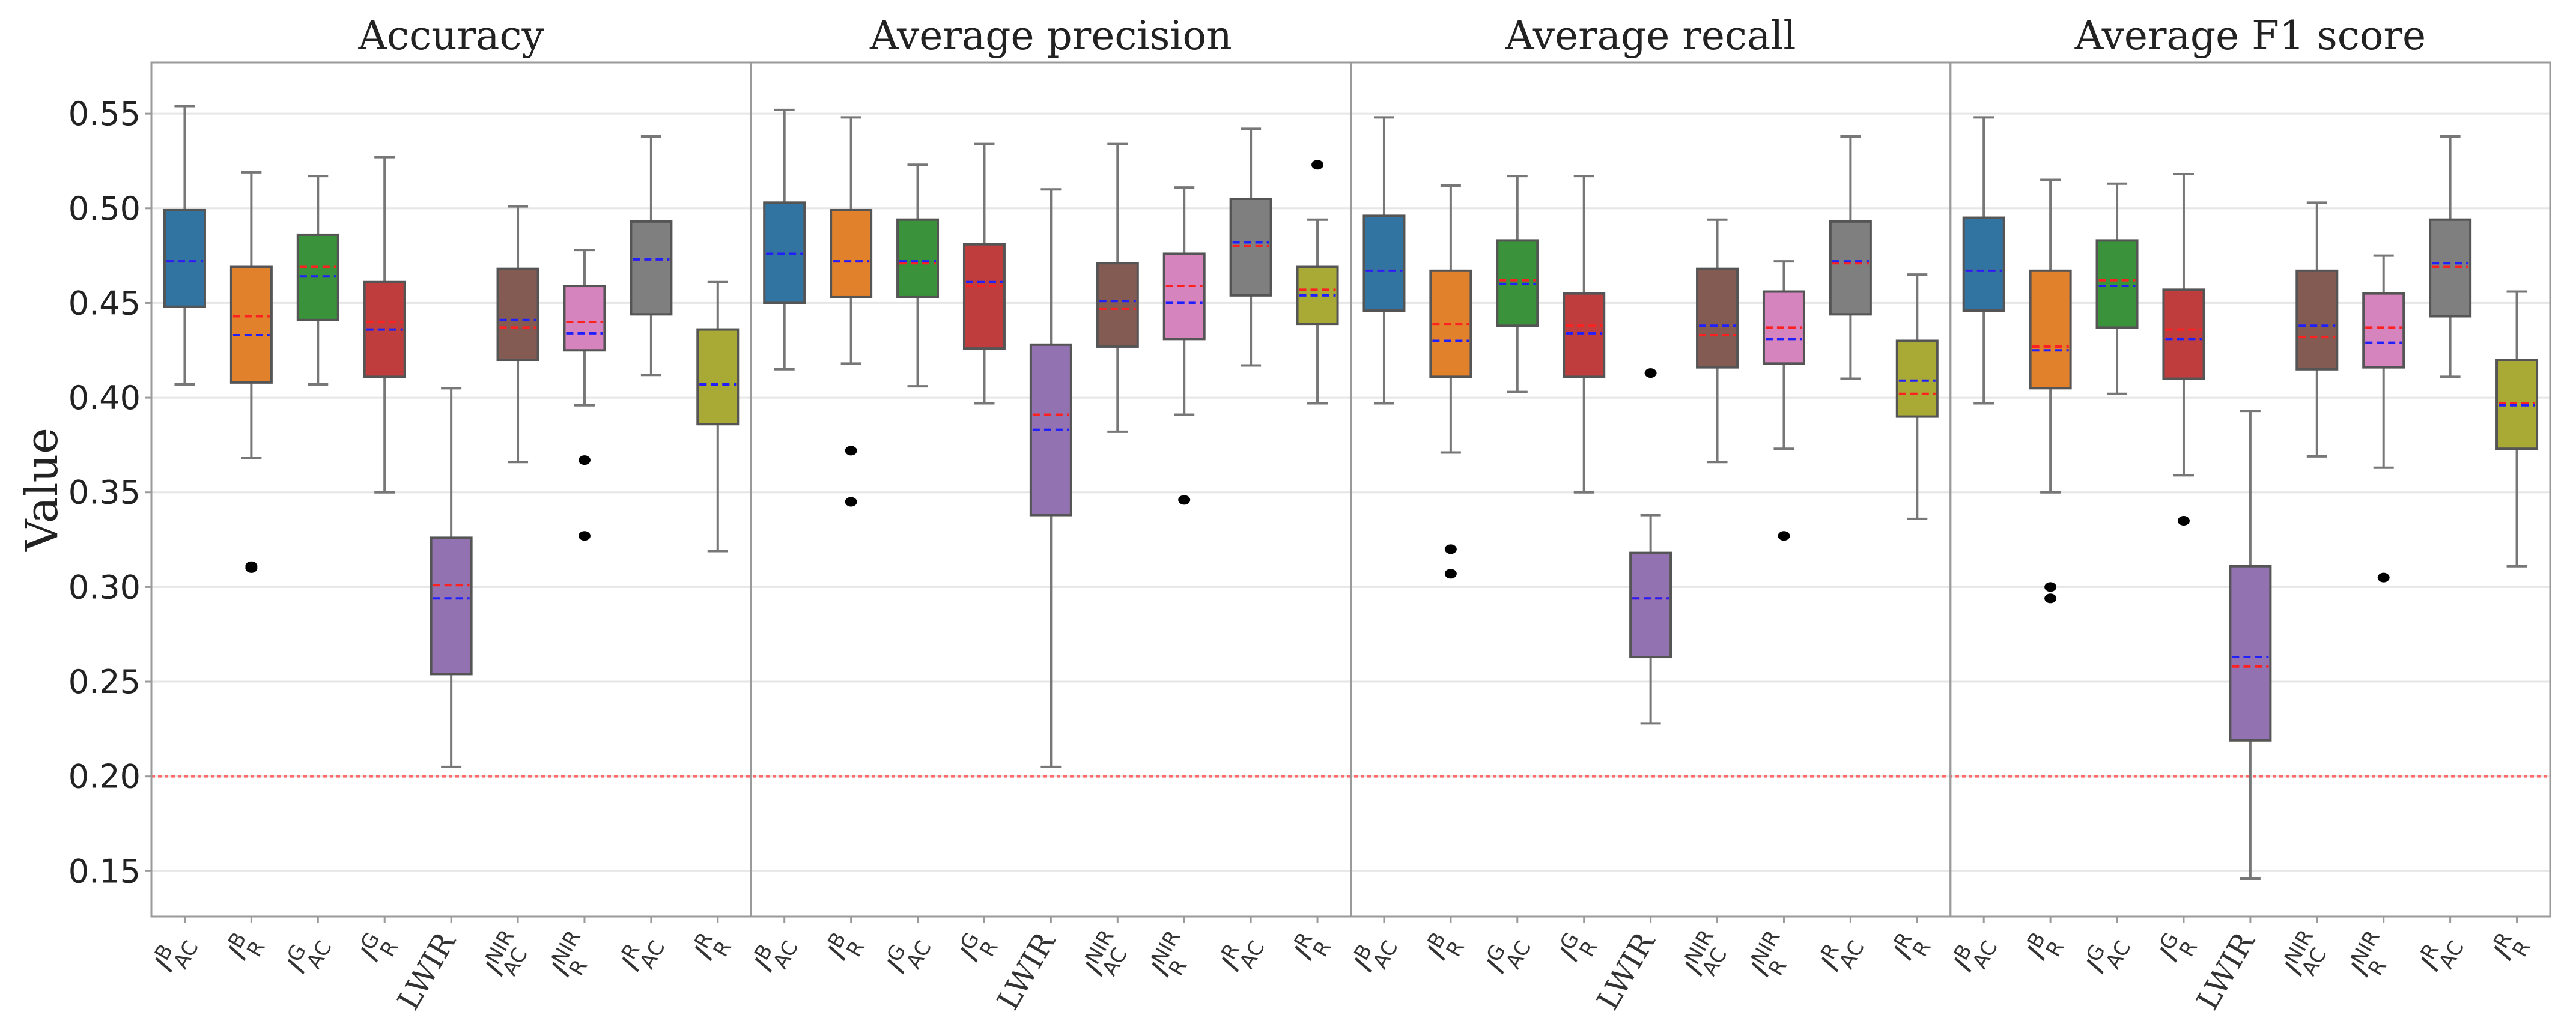  Describe the element at coordinates (451, 36) in the screenshot. I see `panel-title: Accuracy` at that location.